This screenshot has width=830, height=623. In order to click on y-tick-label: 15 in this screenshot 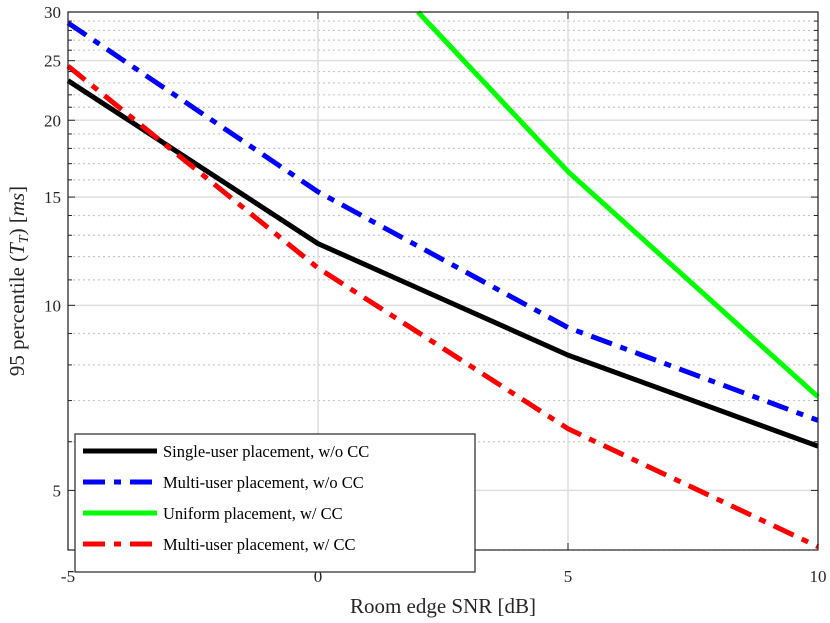, I will do `click(52, 197)`.